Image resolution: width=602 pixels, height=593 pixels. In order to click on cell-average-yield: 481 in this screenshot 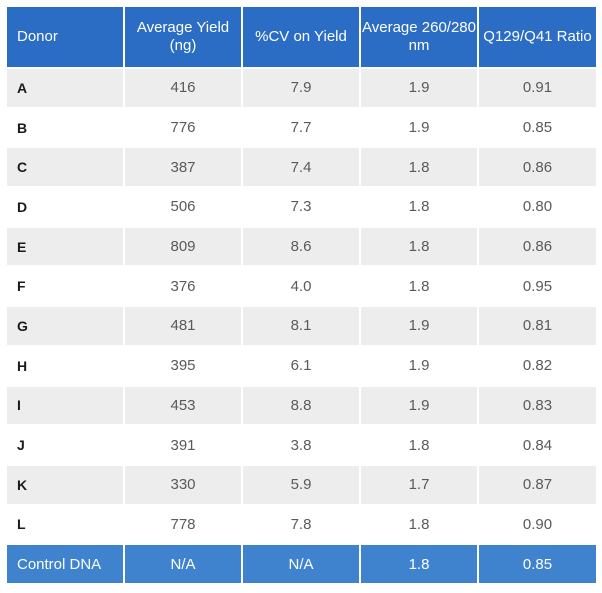, I will do `click(184, 327)`.